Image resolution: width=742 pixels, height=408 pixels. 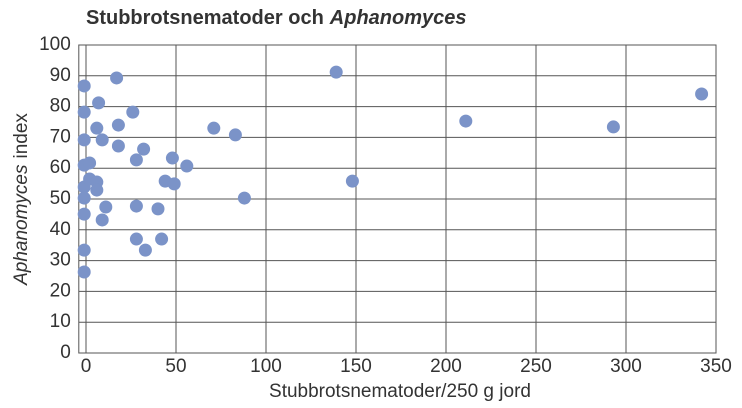 I want to click on y-tick-label: 80, so click(x=60, y=106).